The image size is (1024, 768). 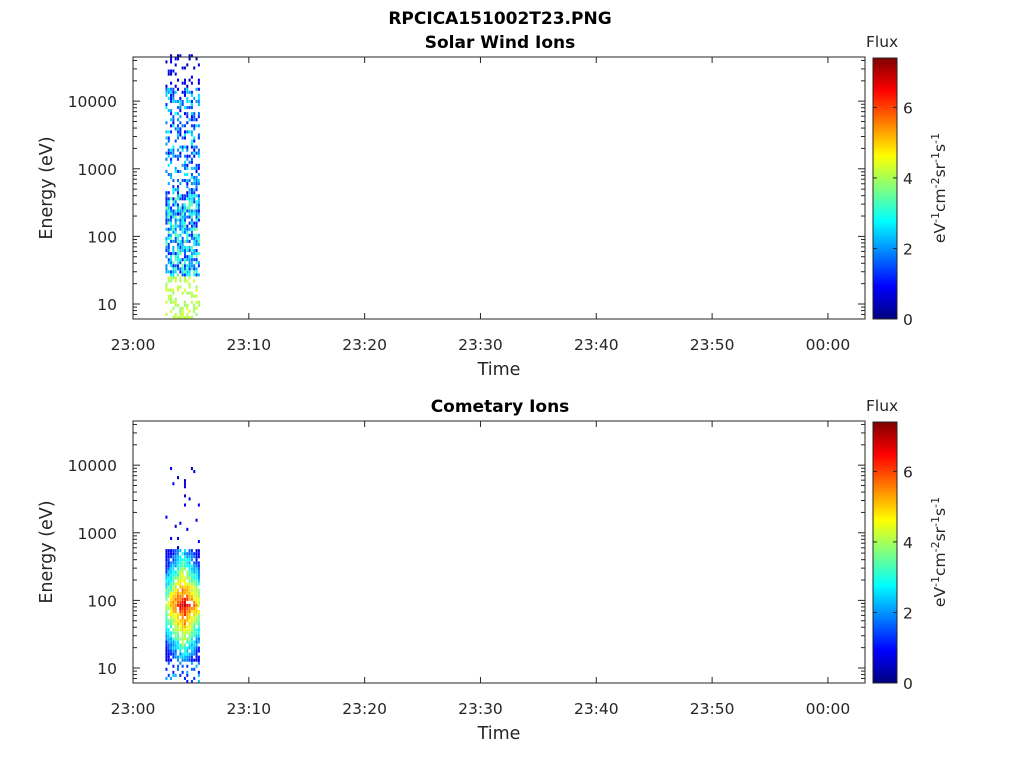 I want to click on x-tick-label: 23:40, so click(x=596, y=345).